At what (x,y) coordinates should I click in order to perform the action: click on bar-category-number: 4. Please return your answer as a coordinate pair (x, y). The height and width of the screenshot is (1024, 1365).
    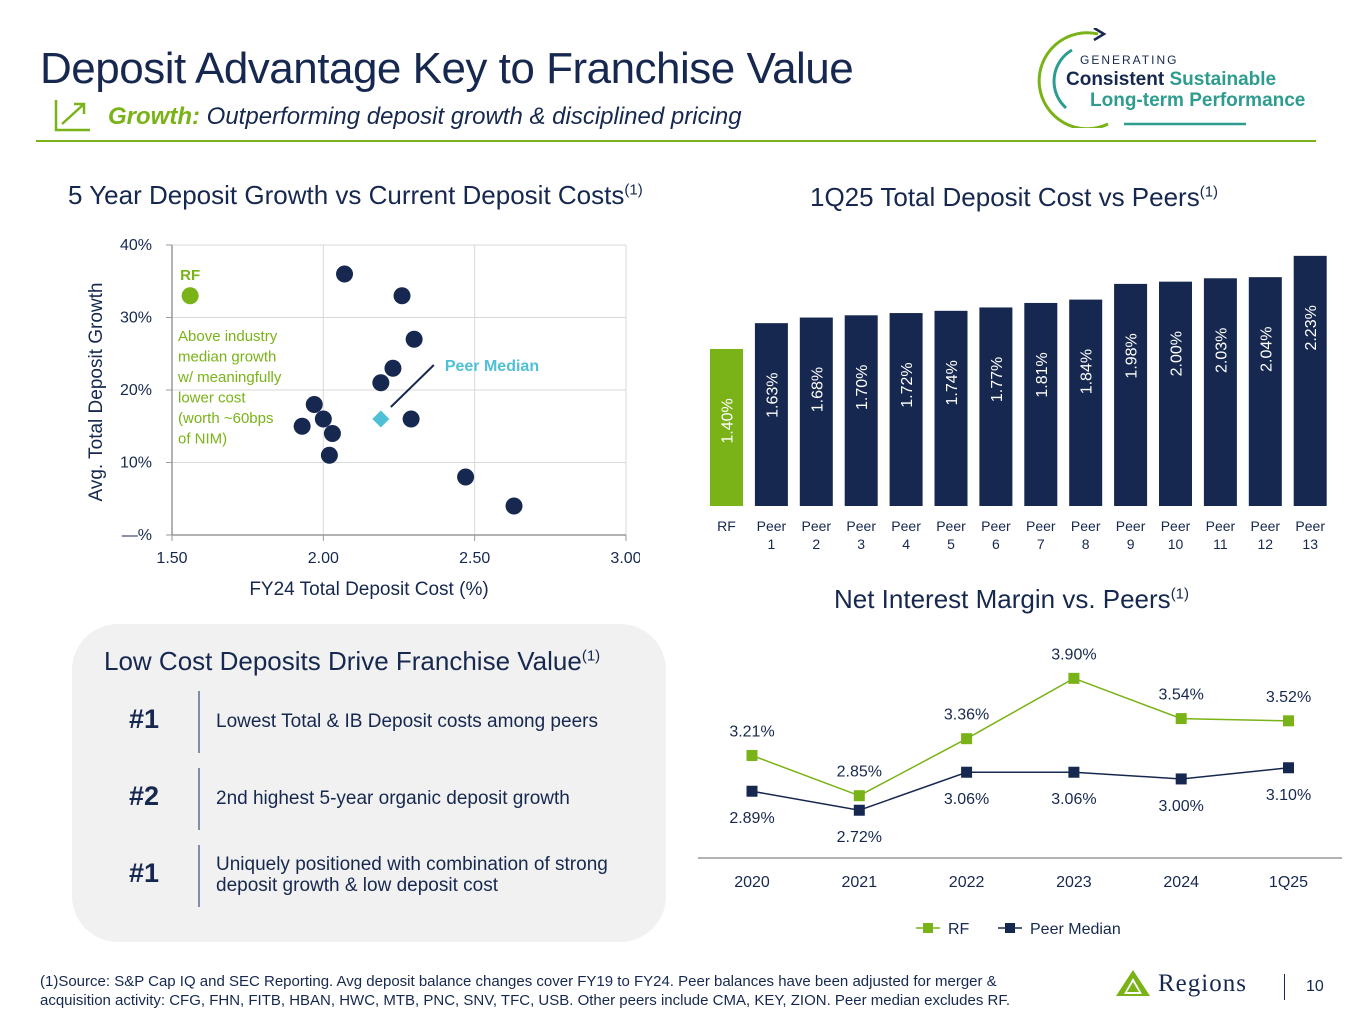
    Looking at the image, I should click on (906, 544).